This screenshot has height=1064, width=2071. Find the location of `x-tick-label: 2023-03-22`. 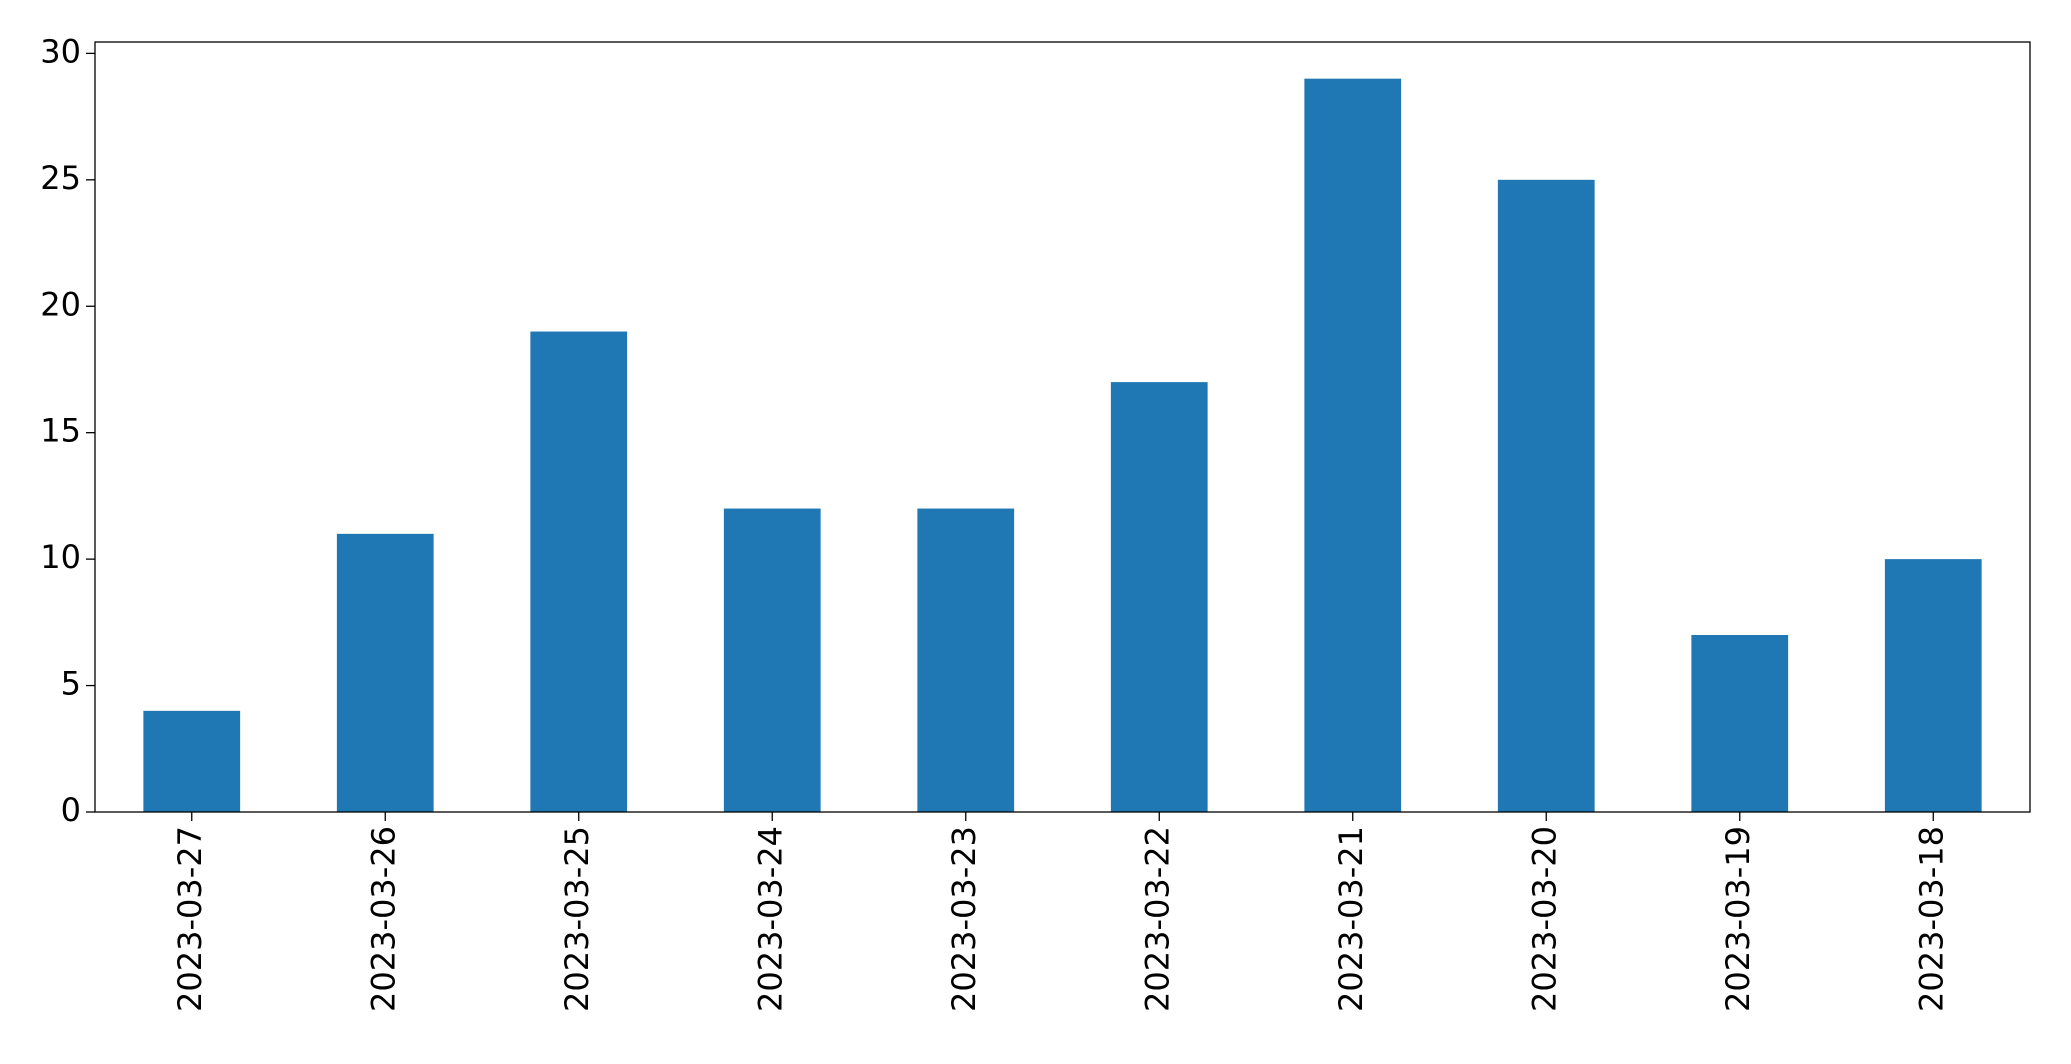

x-tick-label: 2023-03-22 is located at coordinates (1157, 919).